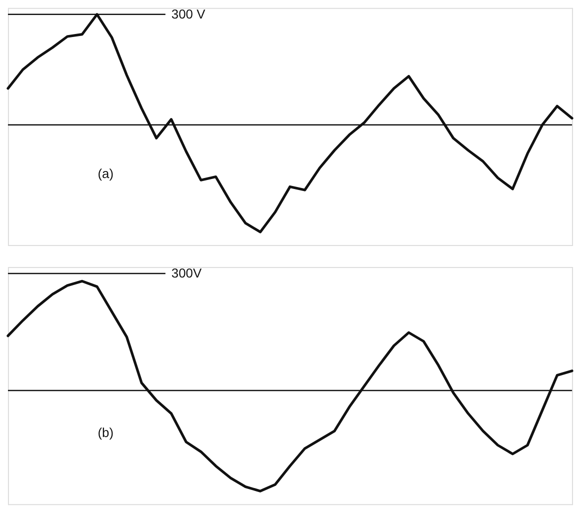 This screenshot has height=519, width=580. What do you see at coordinates (106, 173) in the screenshot?
I see `annotation: (a)` at bounding box center [106, 173].